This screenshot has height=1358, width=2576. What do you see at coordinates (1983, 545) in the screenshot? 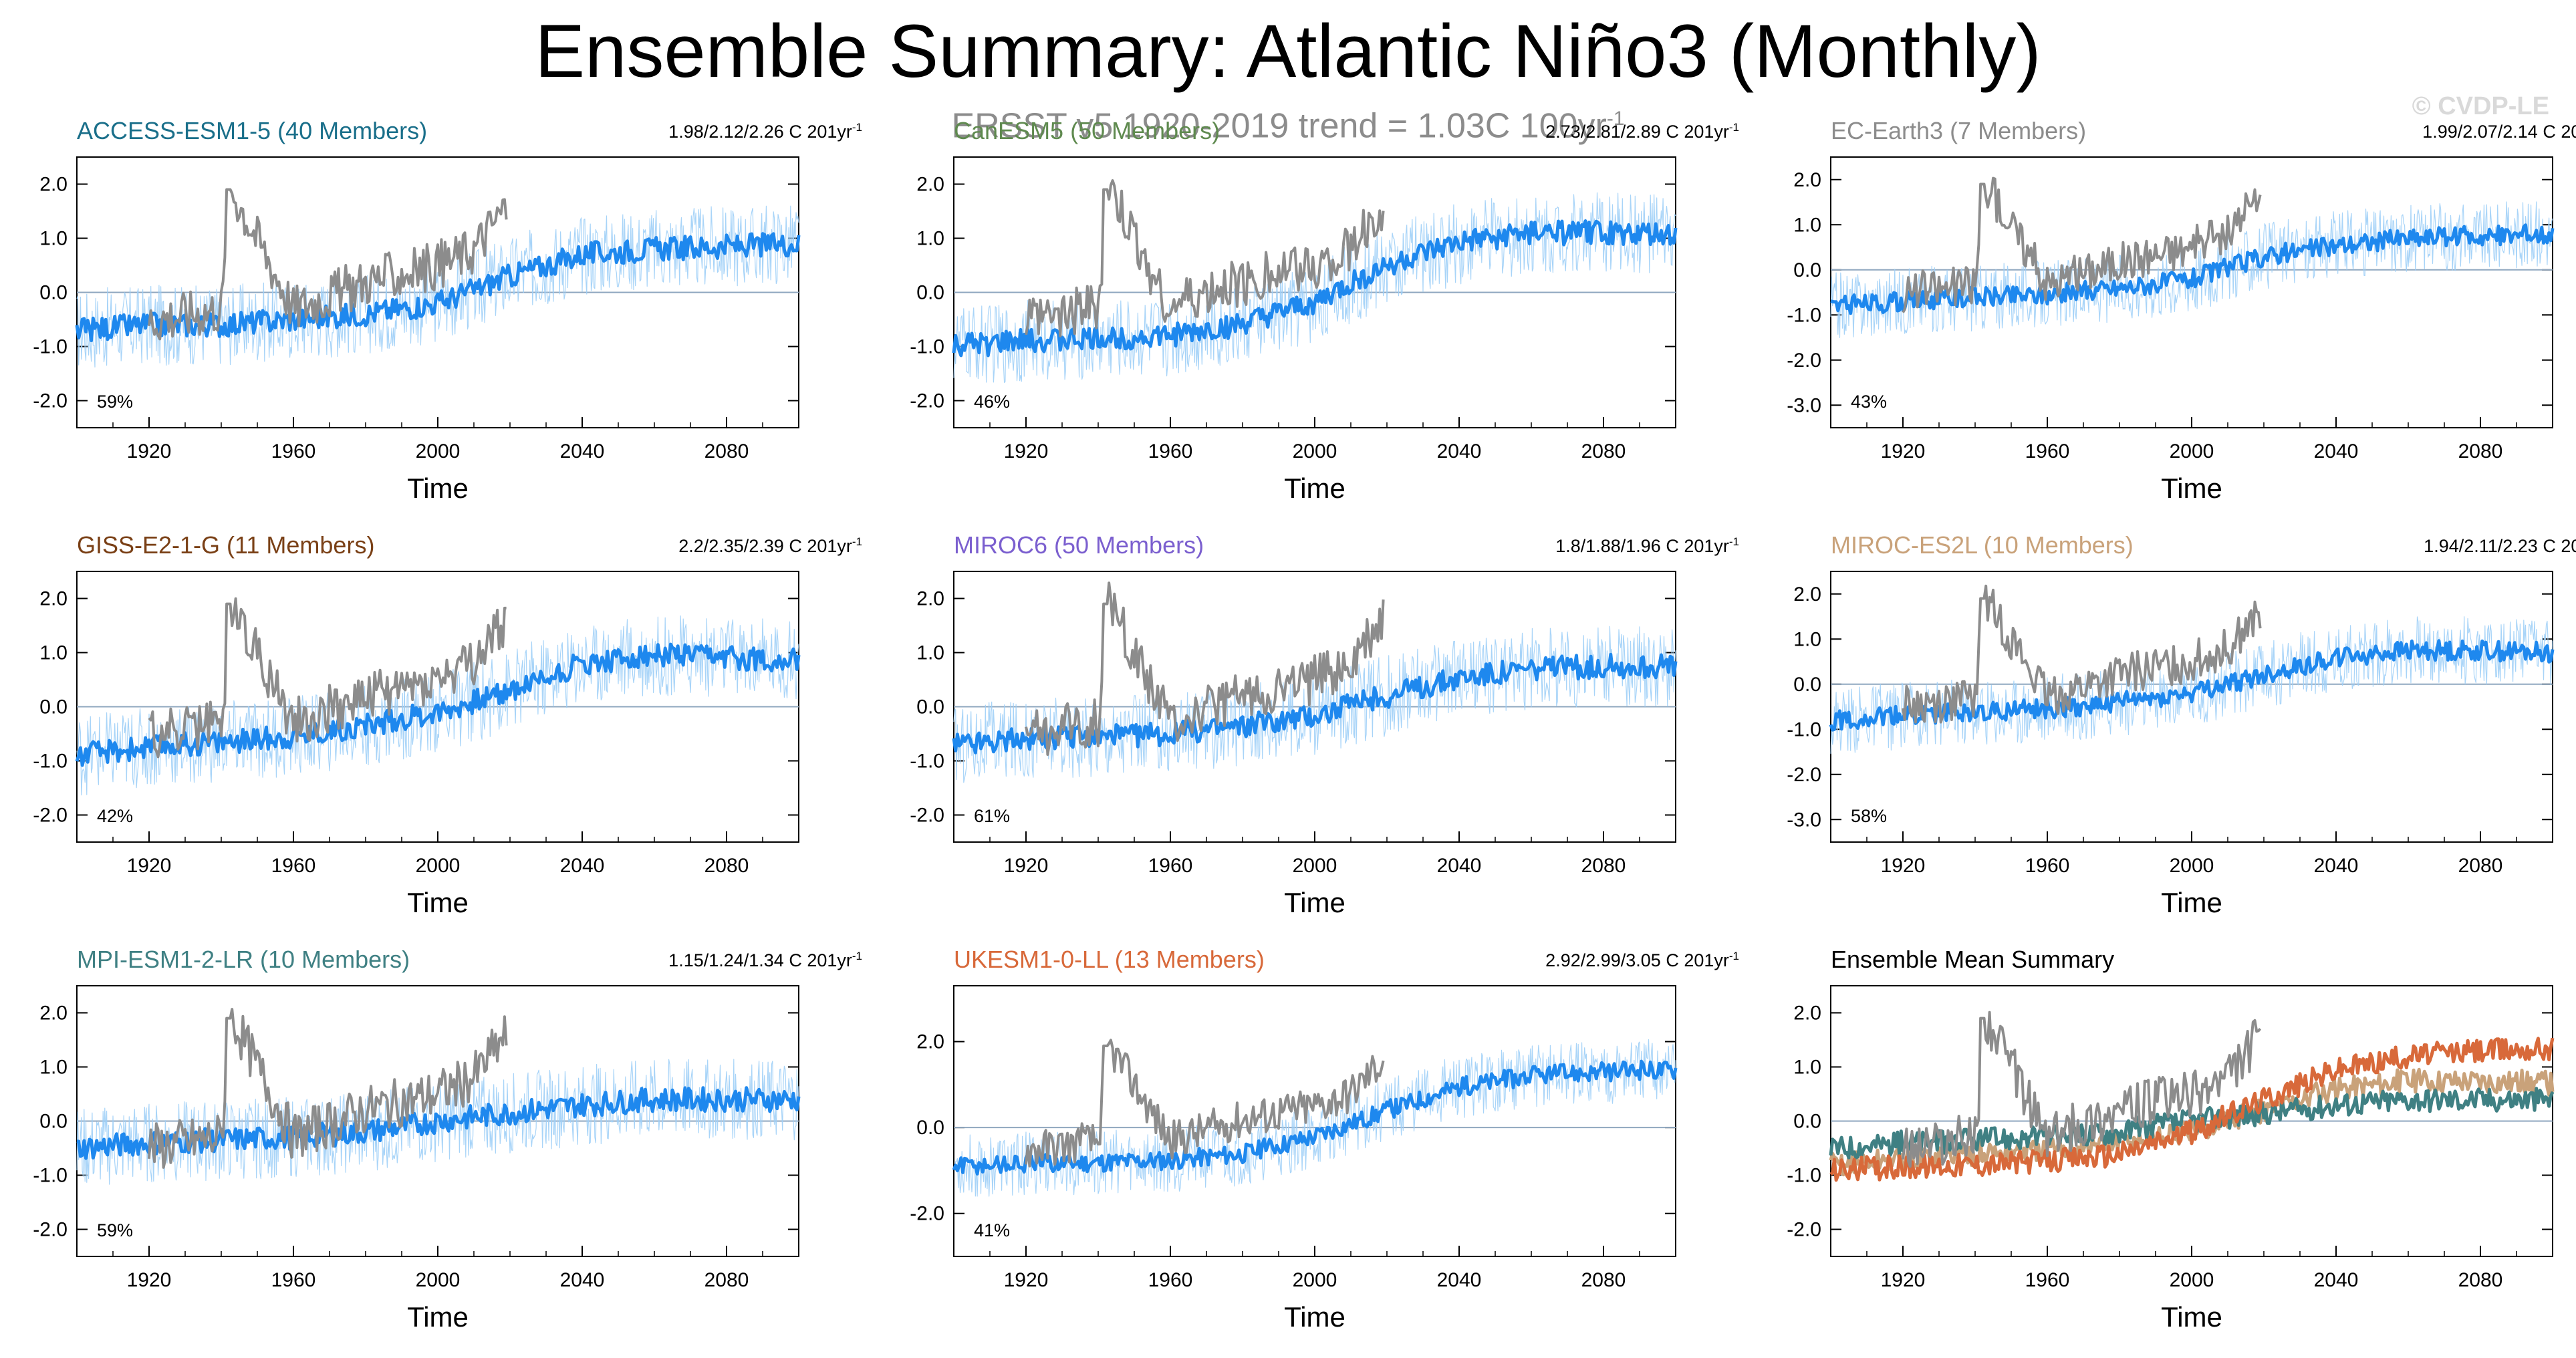
I see `panel-title: MIROC-ES2L (10 Members)` at bounding box center [1983, 545].